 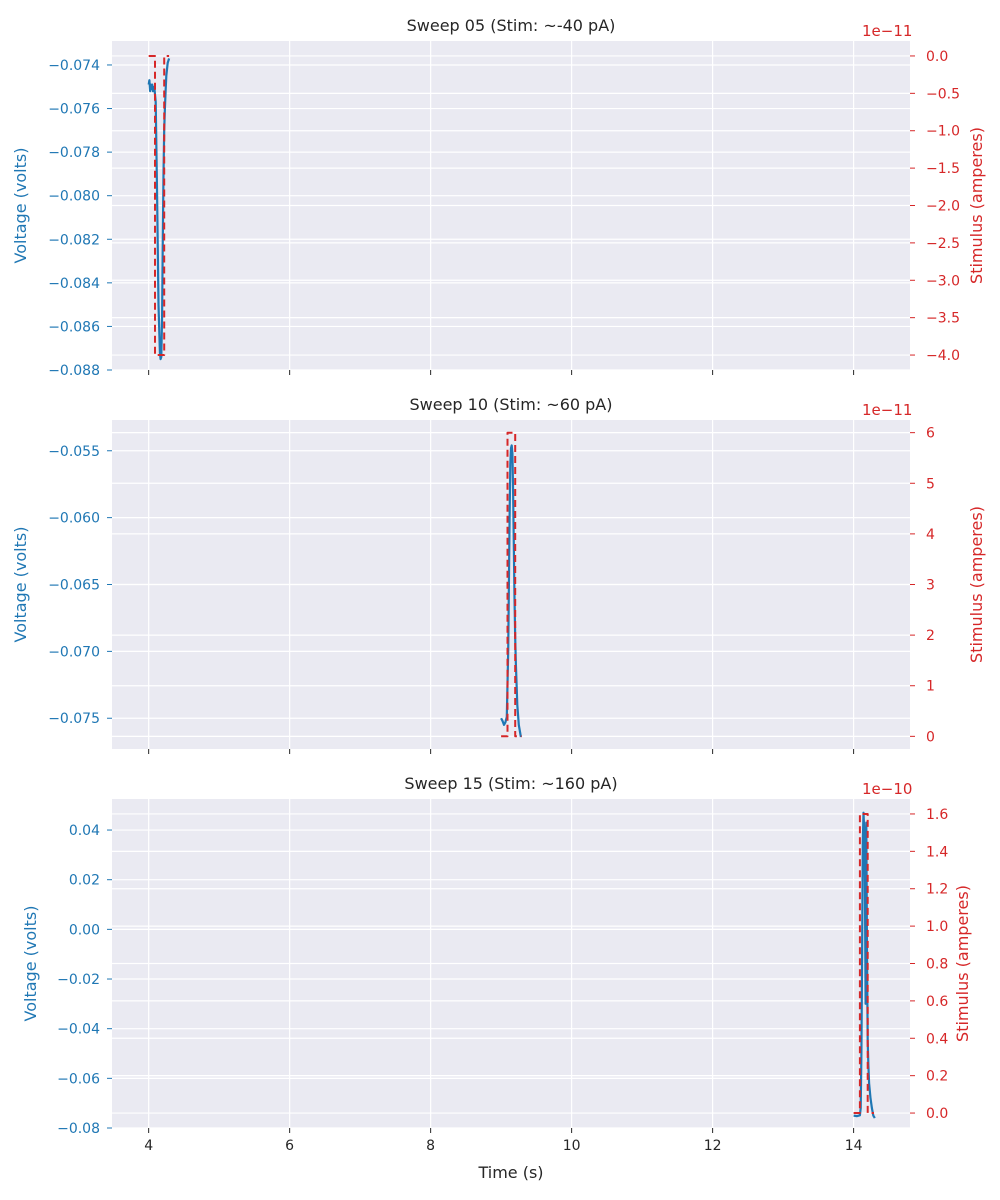 What do you see at coordinates (930, 586) in the screenshot?
I see `right-tick-label: 3` at bounding box center [930, 586].